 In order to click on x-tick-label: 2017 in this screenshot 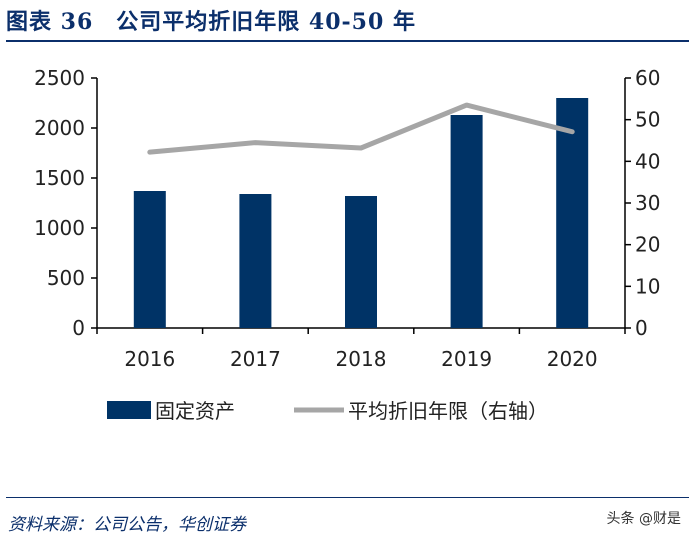, I will do `click(255, 359)`.